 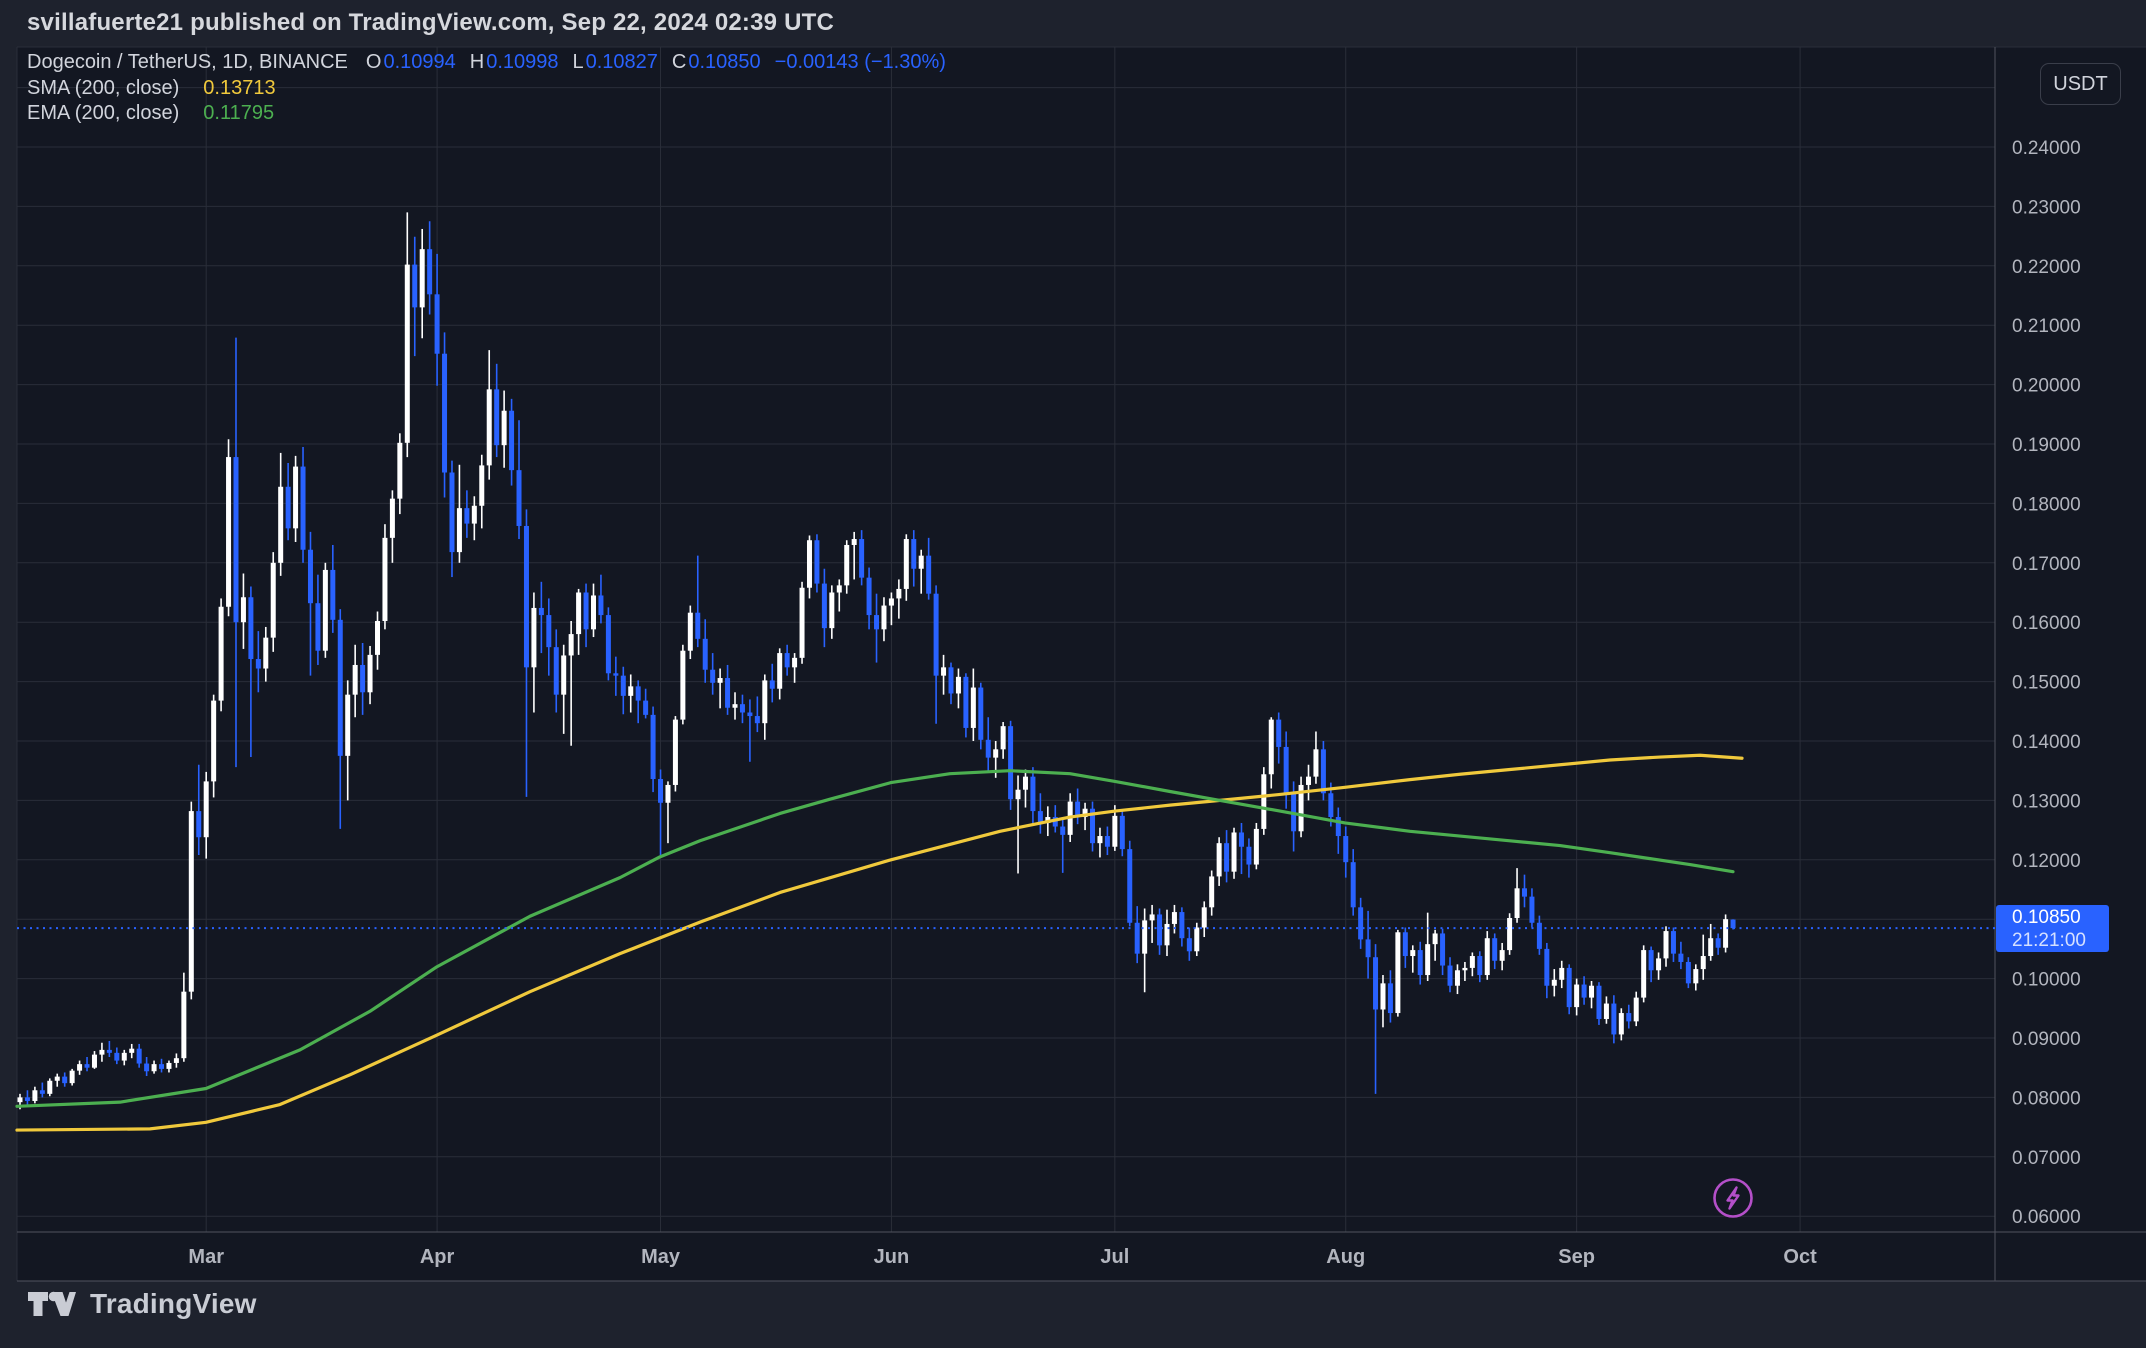 I want to click on price-axis-label: 0.24000, so click(x=2046, y=148).